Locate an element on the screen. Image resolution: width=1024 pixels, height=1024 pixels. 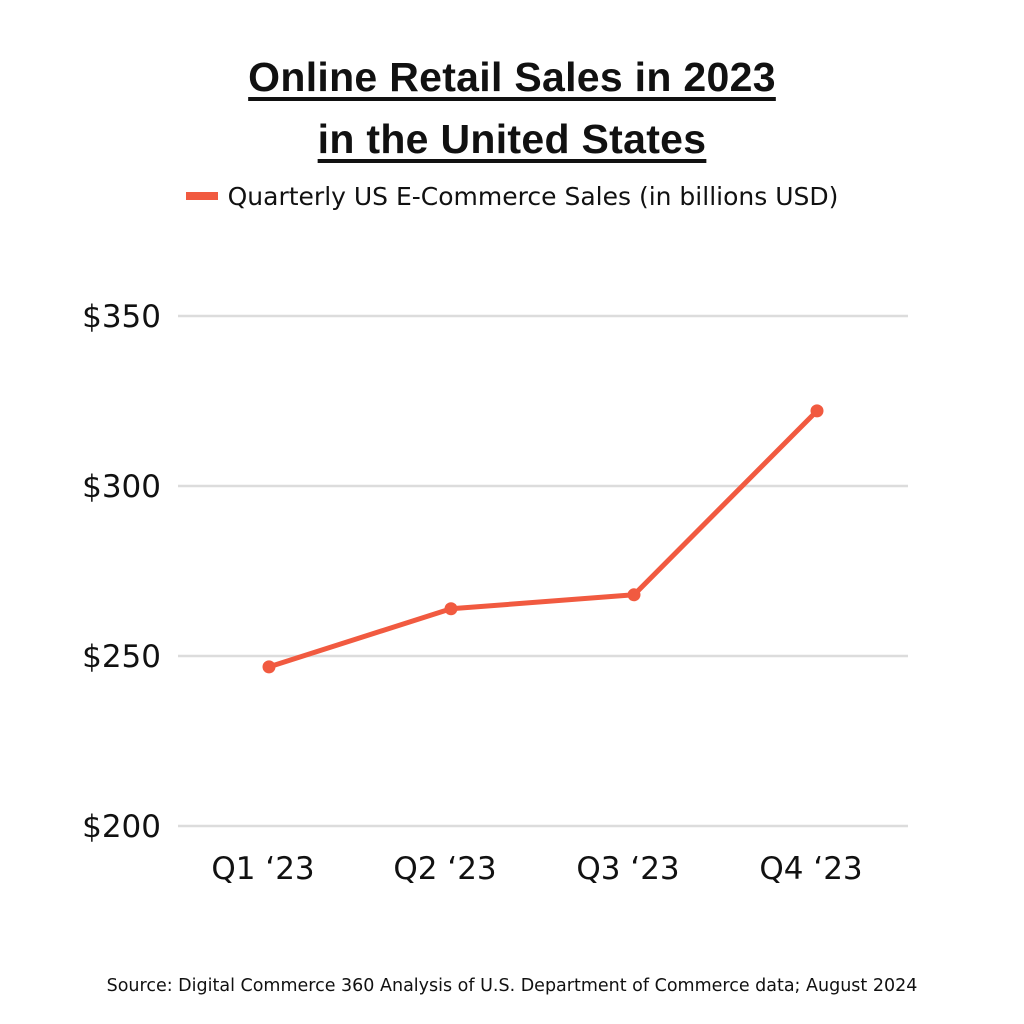
x-tick-label: Q4 ‘23 is located at coordinates (810, 869).